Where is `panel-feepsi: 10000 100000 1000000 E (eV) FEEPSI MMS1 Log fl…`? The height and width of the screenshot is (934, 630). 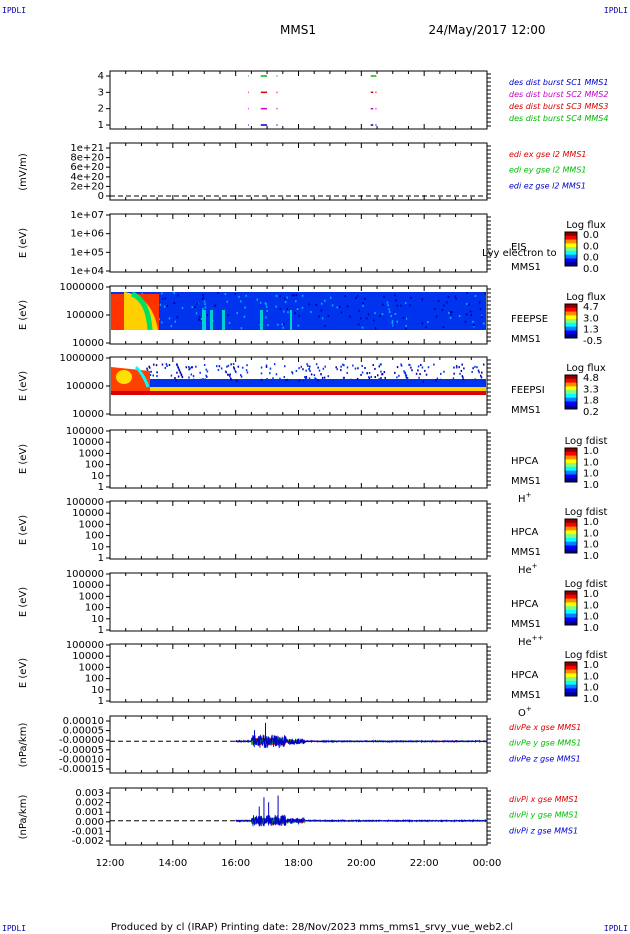 panel-feepsi: 10000 100000 1000000 E (eV) FEEPSI MMS1 Log fl… is located at coordinates (312, 386).